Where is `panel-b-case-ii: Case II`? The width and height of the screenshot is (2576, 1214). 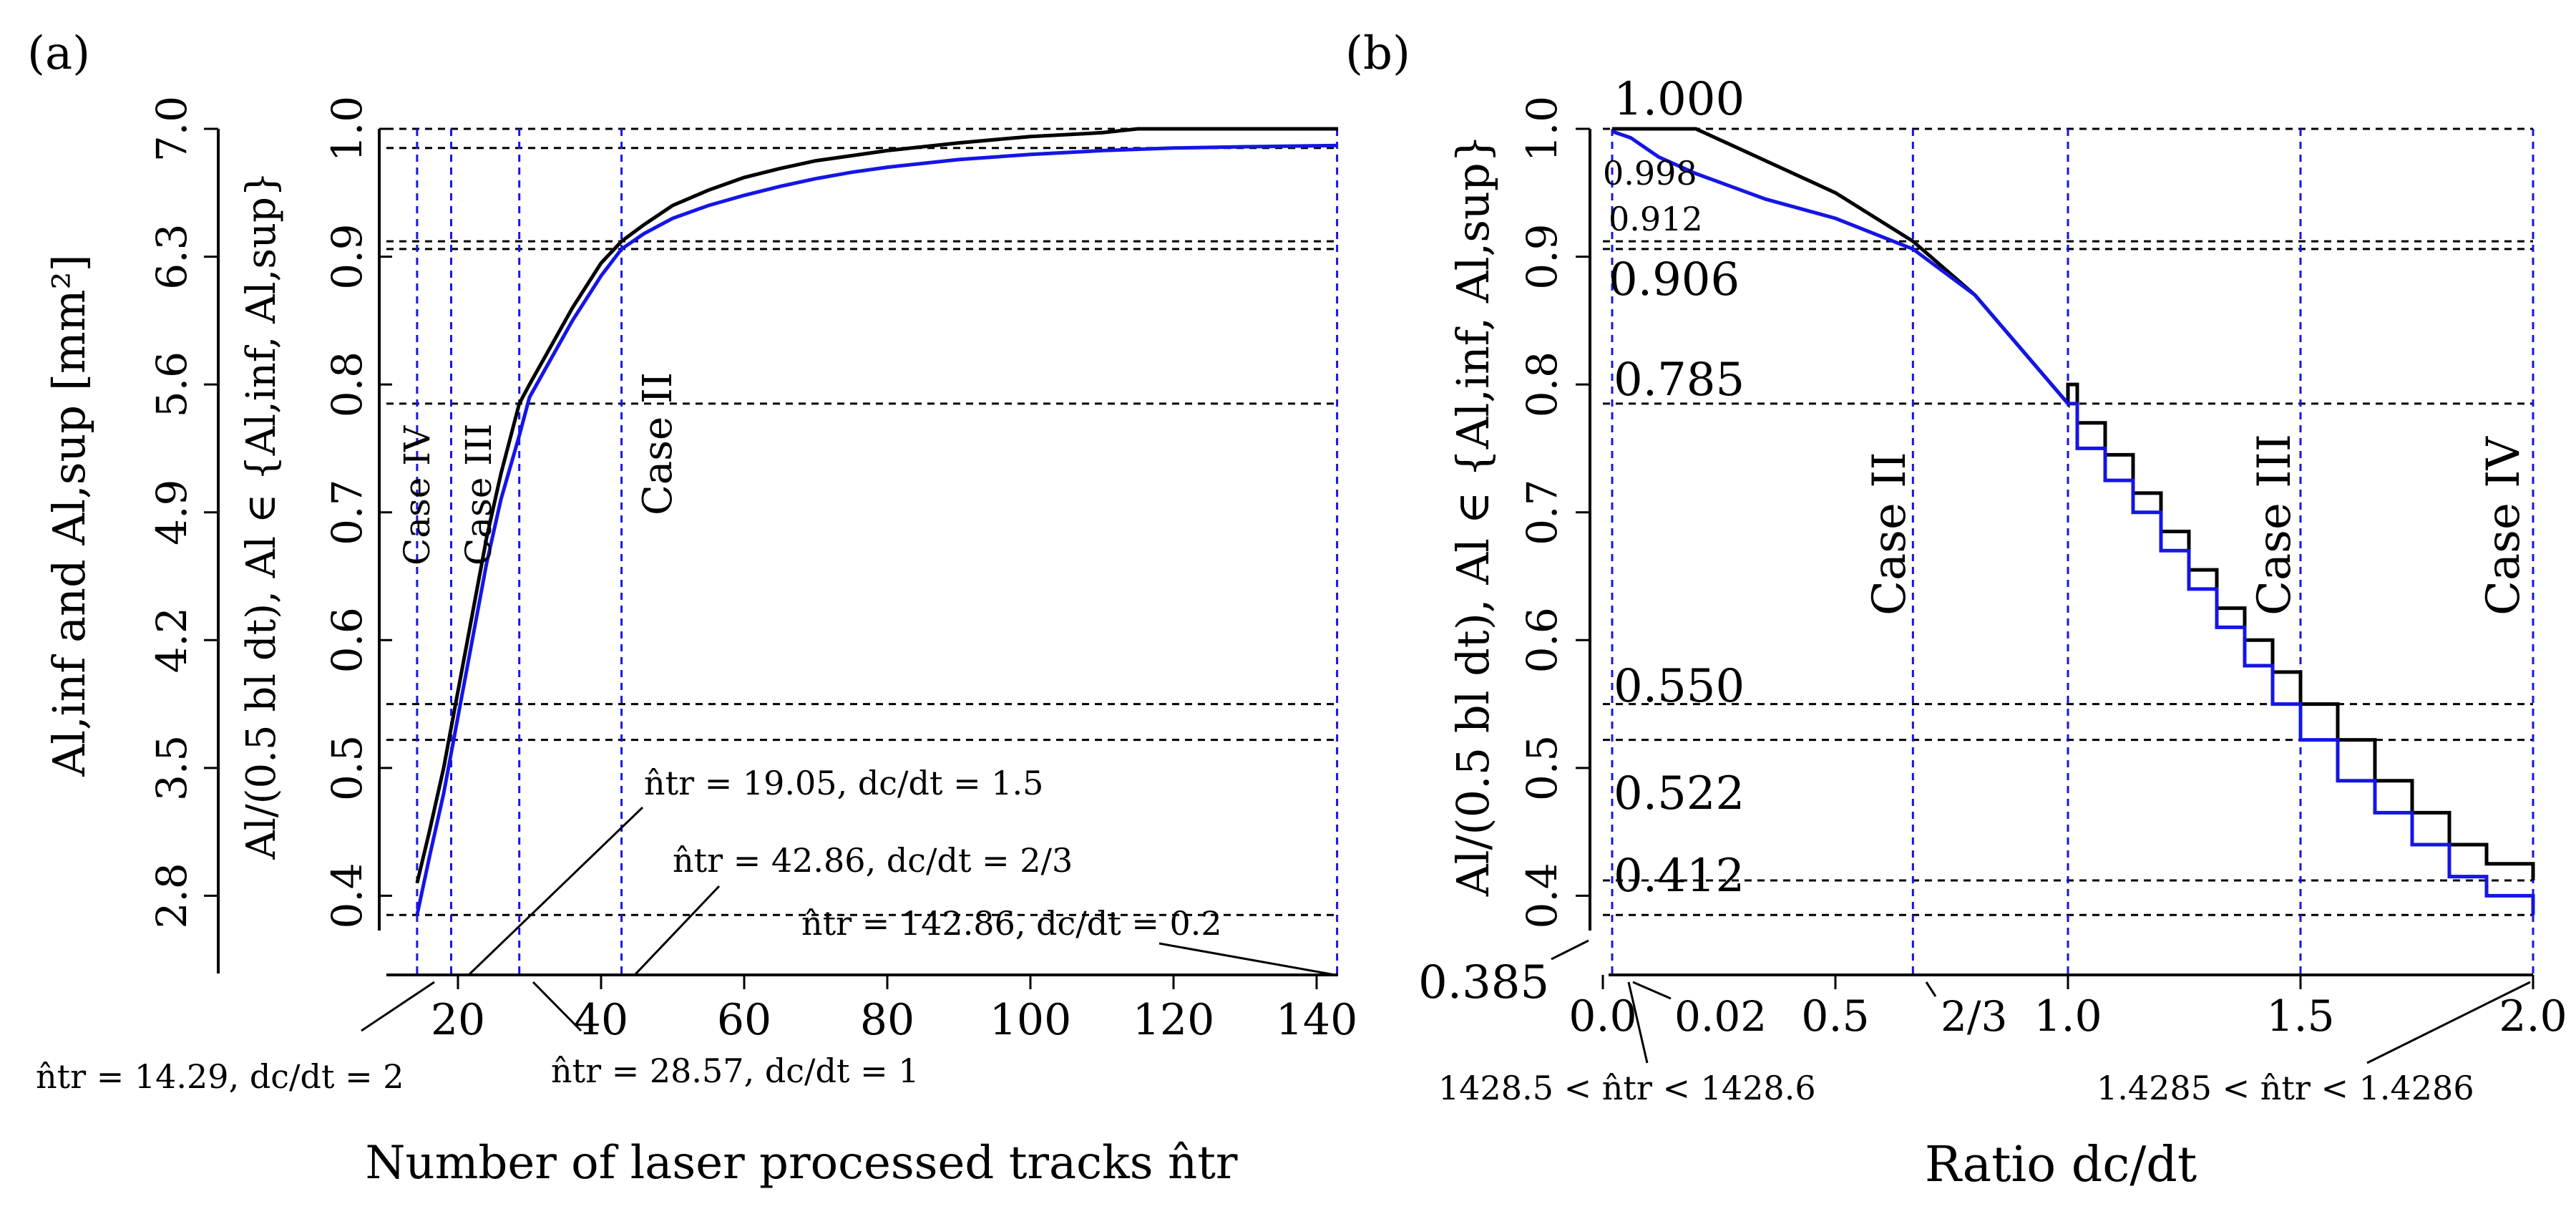
panel-b-case-ii: Case II is located at coordinates (1889, 534).